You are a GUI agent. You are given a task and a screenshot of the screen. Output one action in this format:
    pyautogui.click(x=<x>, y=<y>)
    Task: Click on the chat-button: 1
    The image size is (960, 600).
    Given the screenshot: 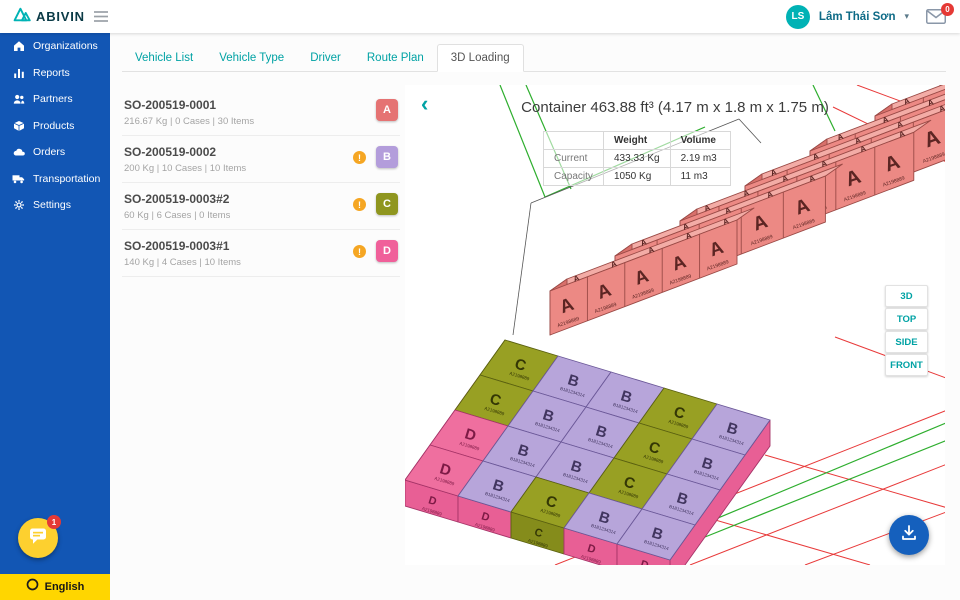 What is the action you would take?
    pyautogui.click(x=39, y=536)
    